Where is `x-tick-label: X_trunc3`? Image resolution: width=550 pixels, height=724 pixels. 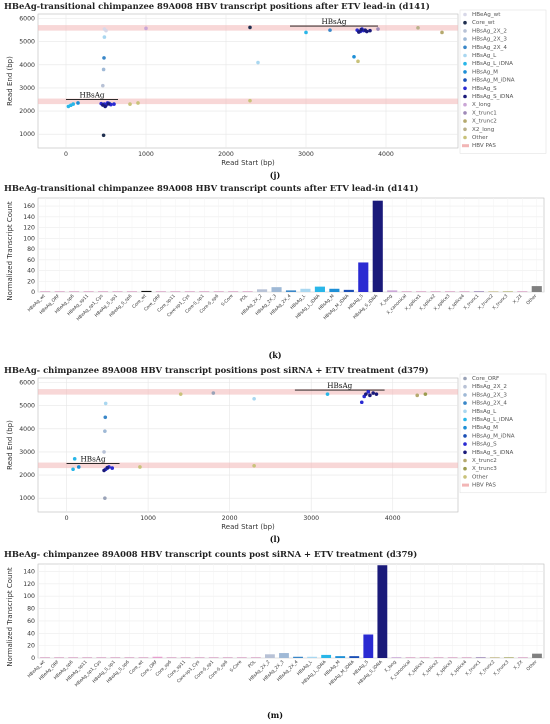 x-tick-label: X_trunc3 is located at coordinates (501, 668).